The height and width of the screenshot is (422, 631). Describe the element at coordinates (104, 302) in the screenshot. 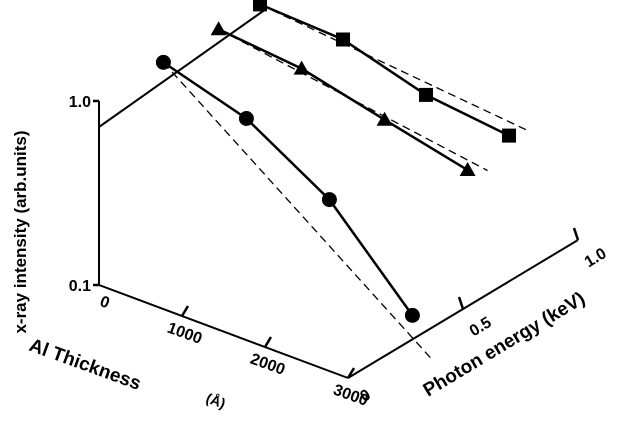

I see `x-tick-label: 0` at that location.